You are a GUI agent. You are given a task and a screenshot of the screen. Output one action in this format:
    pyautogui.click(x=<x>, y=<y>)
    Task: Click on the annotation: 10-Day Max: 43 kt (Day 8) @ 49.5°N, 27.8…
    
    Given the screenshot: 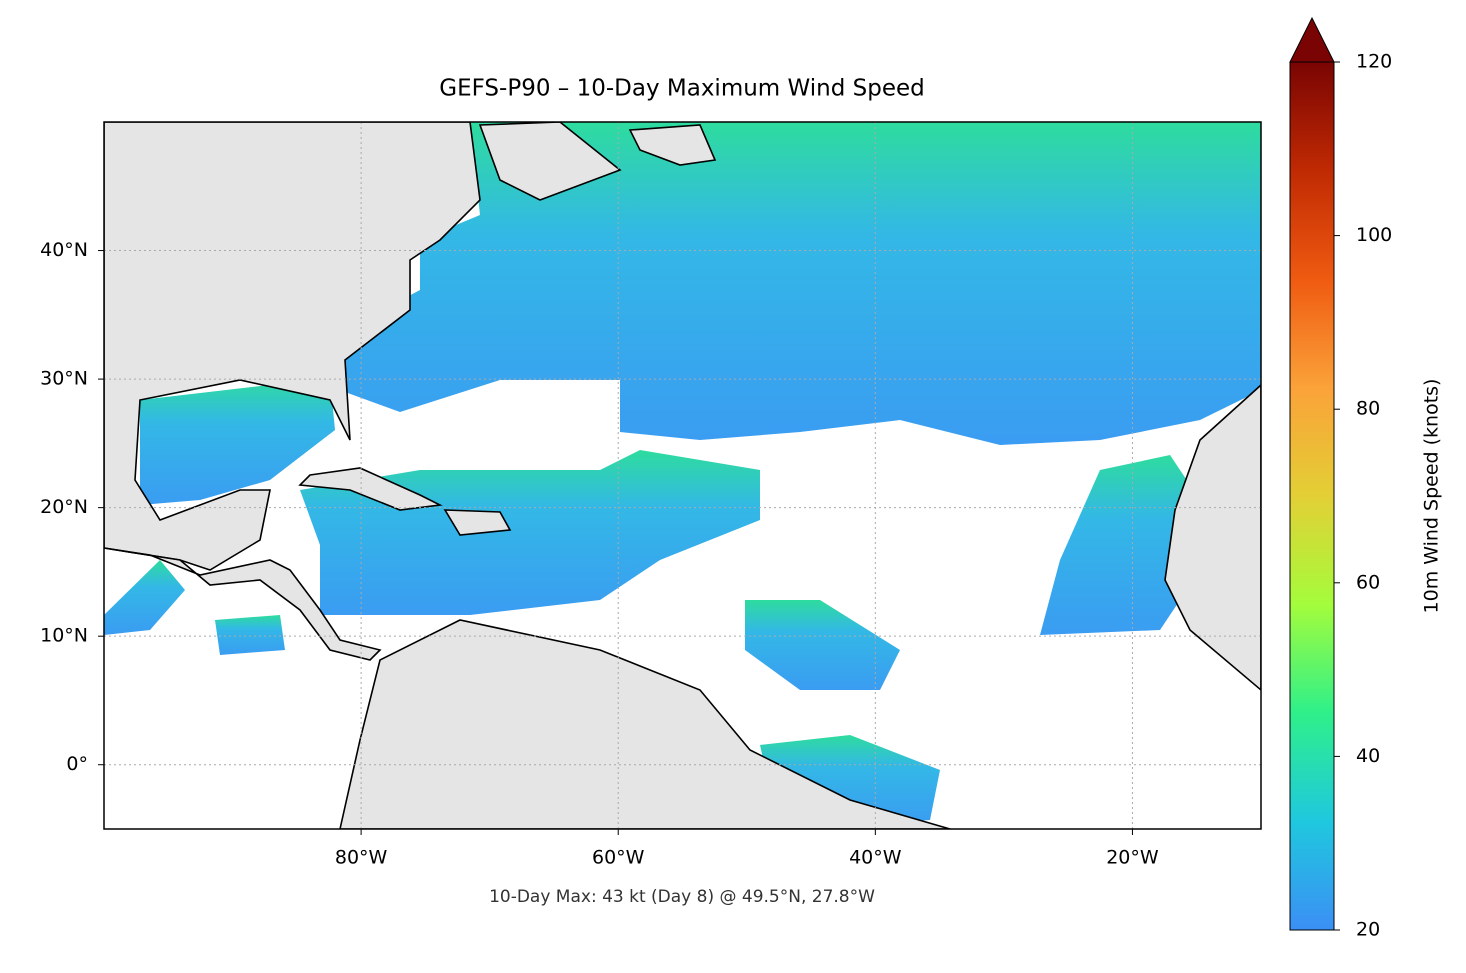 What is the action you would take?
    pyautogui.click(x=682, y=897)
    